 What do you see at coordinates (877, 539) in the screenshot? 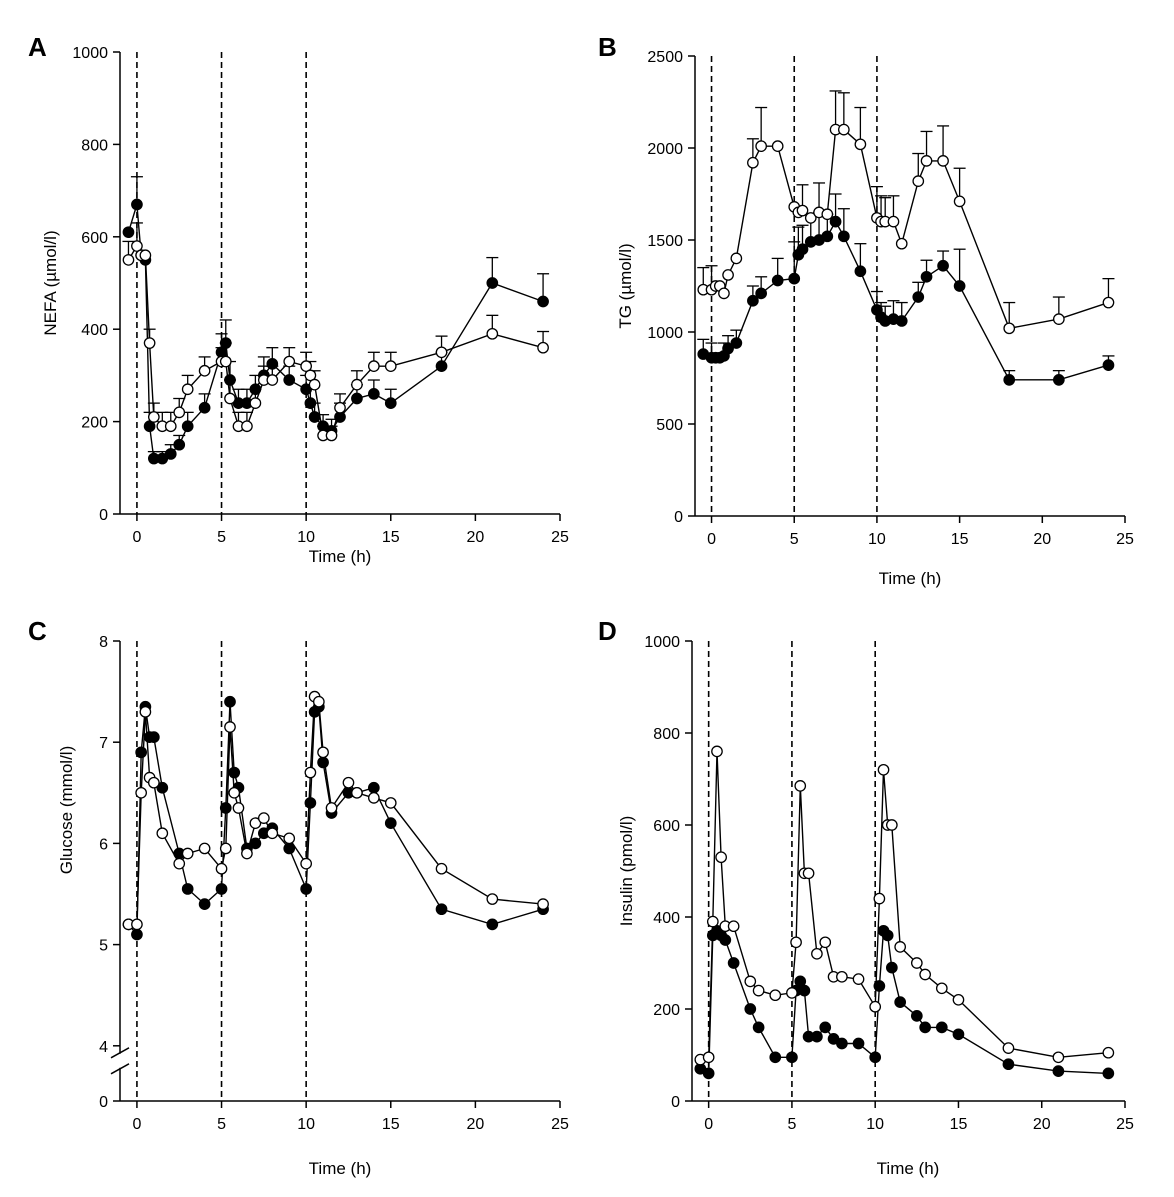
I see `x-tick-label: 10` at bounding box center [877, 539].